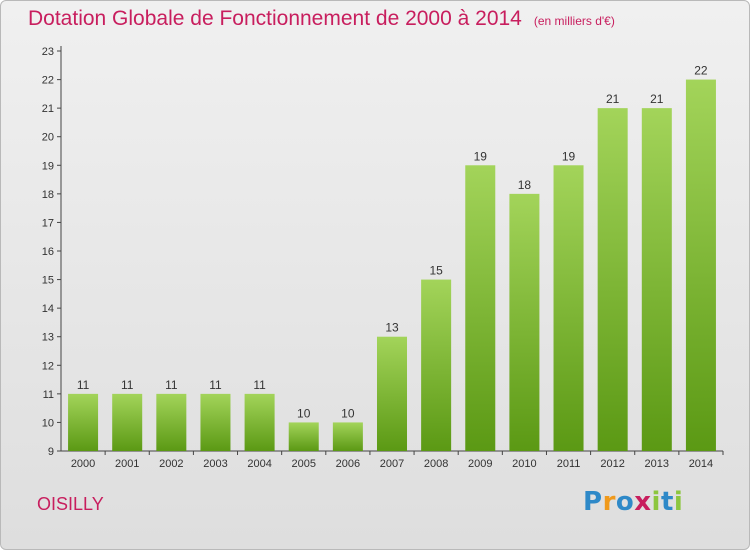 The image size is (750, 550). I want to click on x-tick-label: 2004, so click(259, 464).